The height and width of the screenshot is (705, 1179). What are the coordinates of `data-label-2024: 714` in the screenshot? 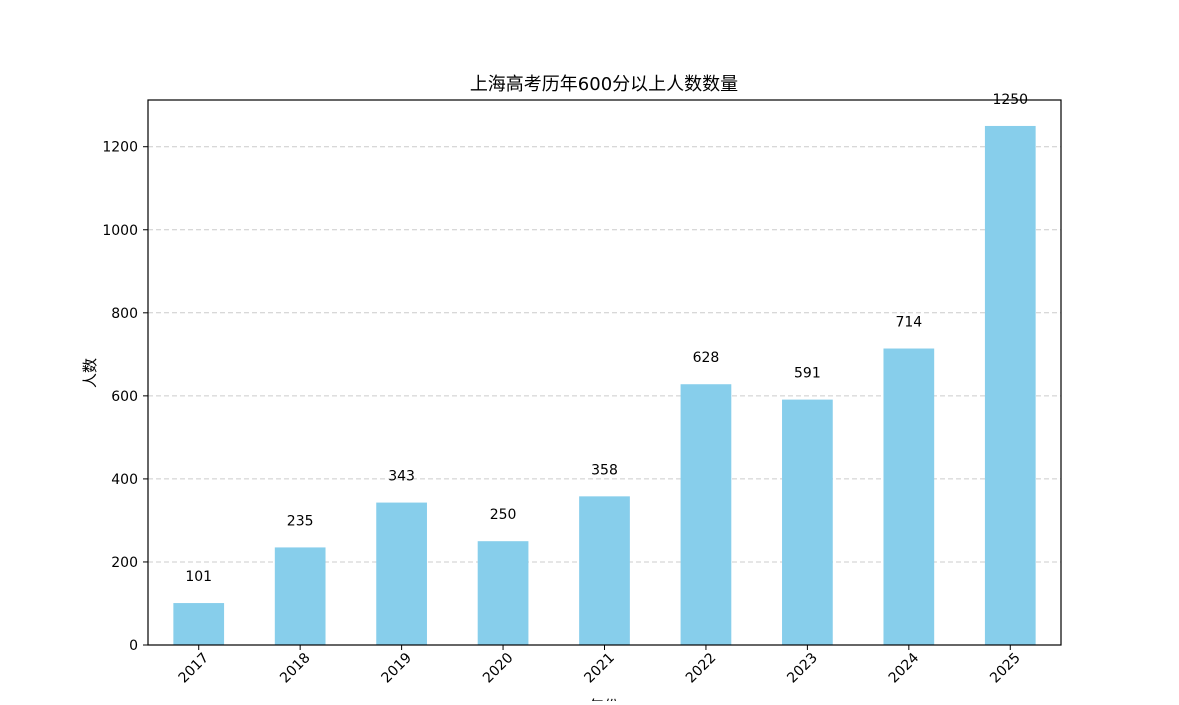 It's located at (908, 323).